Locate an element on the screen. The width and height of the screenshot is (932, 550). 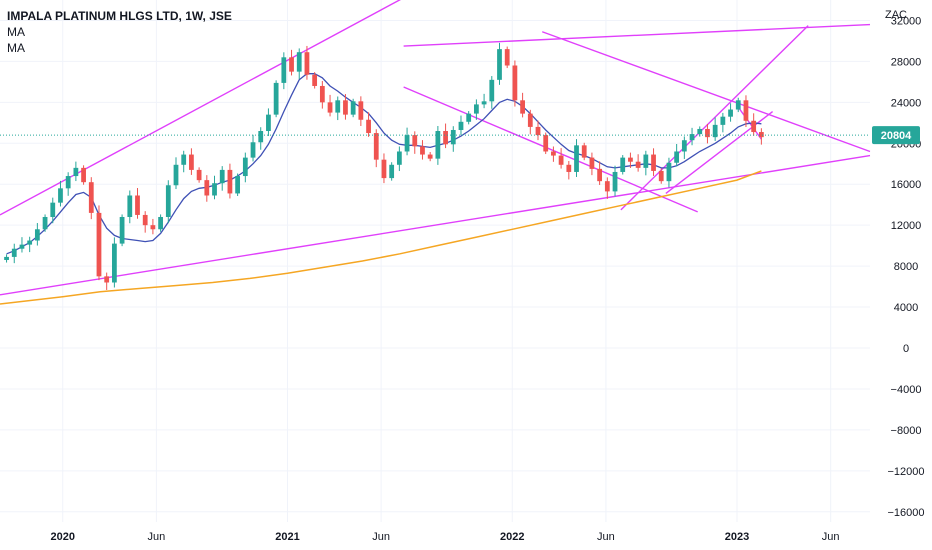
symbol-title: IMPALA PLATINUM HLGS LTD, 1W, JSE is located at coordinates (119, 16).